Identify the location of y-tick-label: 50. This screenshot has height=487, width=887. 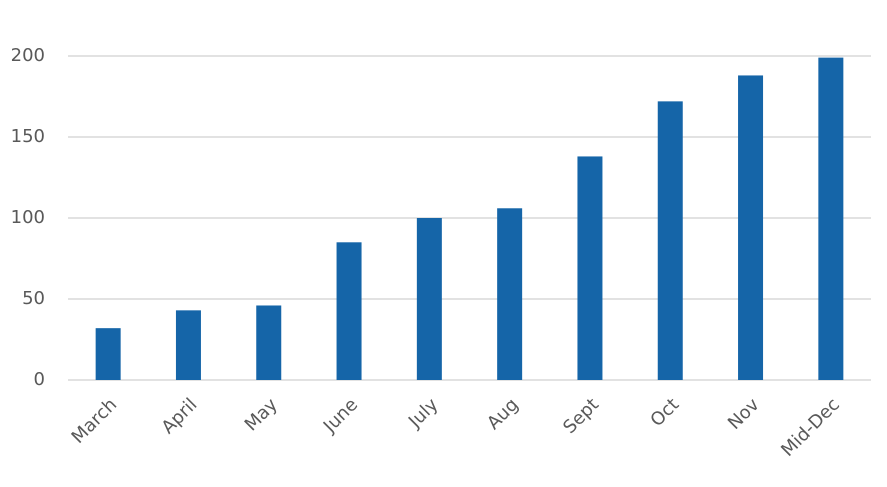
(33, 298).